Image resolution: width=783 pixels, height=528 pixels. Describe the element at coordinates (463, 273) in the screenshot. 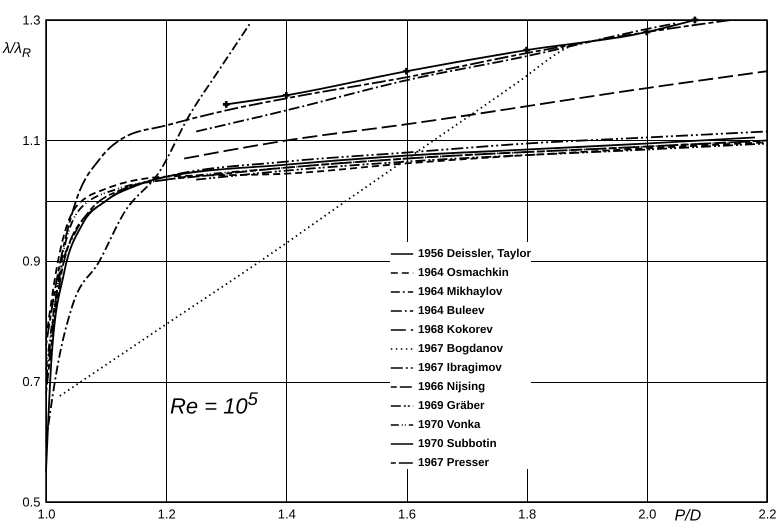

I see `legend-label: 1964 Osmachkin` at that location.